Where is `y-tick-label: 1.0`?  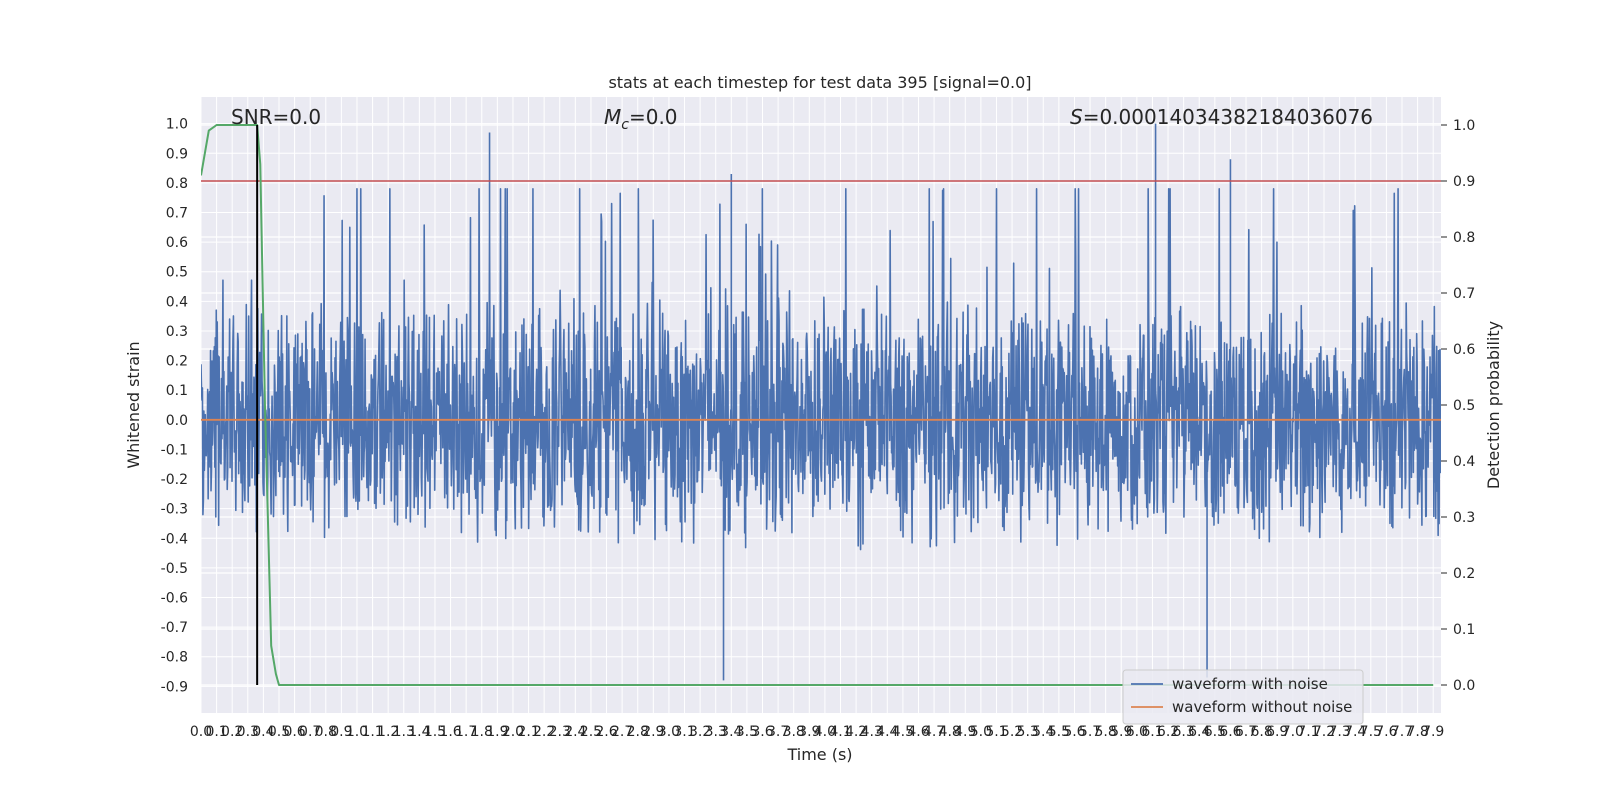 y-tick-label: 1.0 is located at coordinates (177, 125).